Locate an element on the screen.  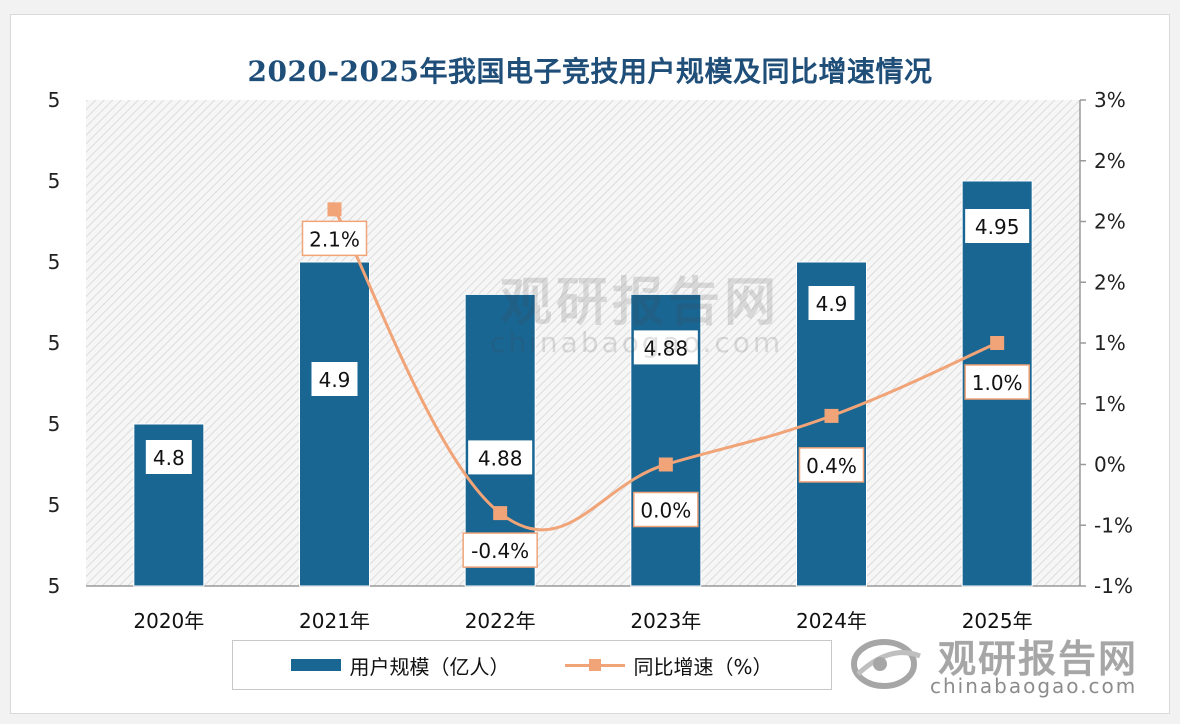
bar is located at coordinates (334, 424).